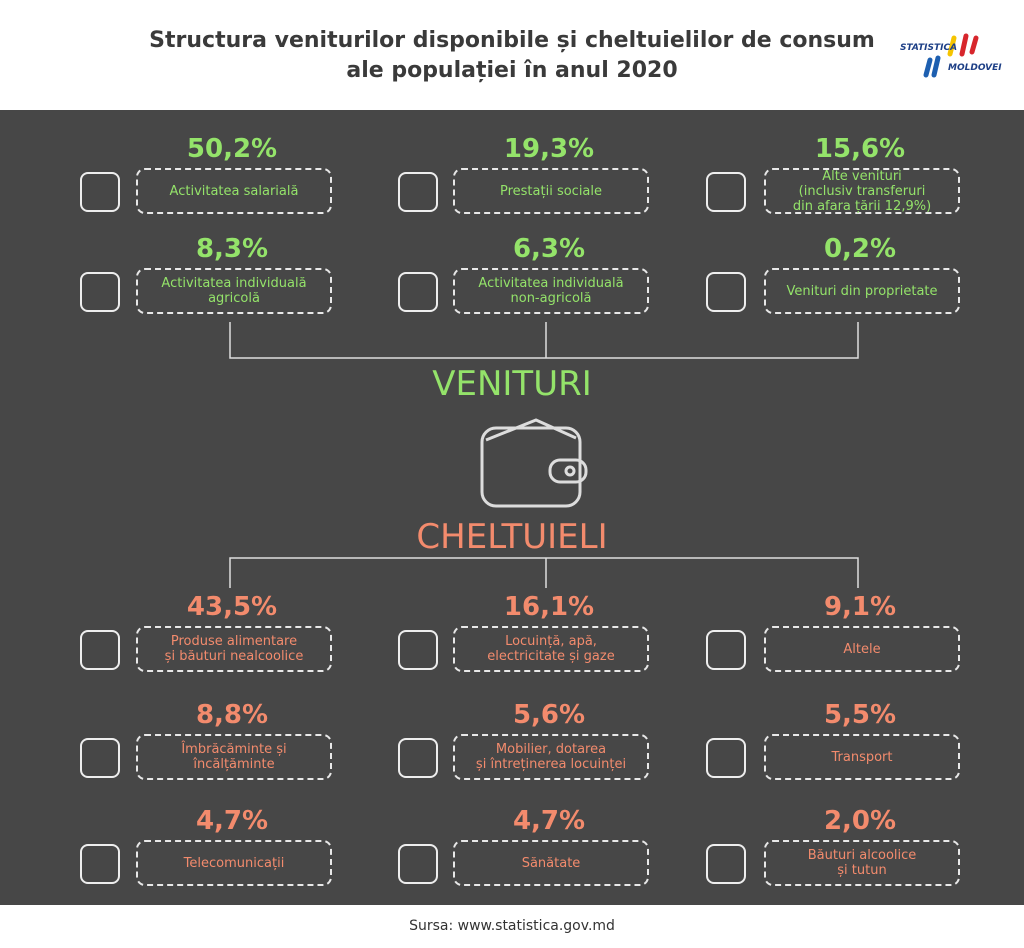 Image resolution: width=1024 pixels, height=948 pixels. What do you see at coordinates (862, 206) in the screenshot?
I see `label-line: din afara țării 12,9%)` at bounding box center [862, 206].